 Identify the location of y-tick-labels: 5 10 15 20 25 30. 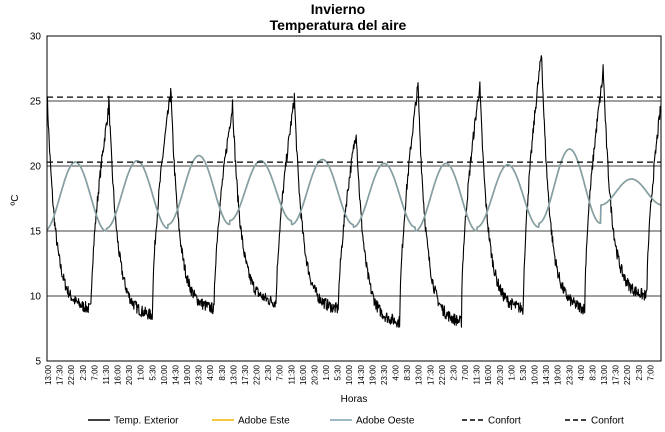
(36, 200).